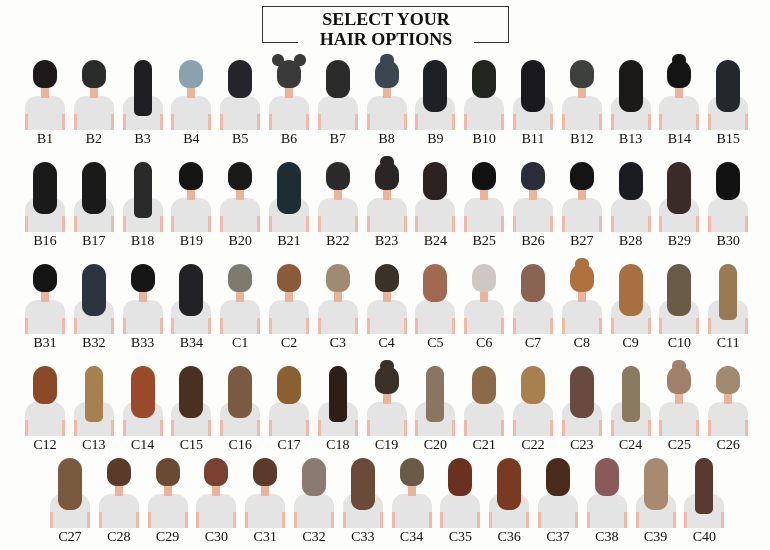  I want to click on hair-option-b20: B20, so click(240, 206).